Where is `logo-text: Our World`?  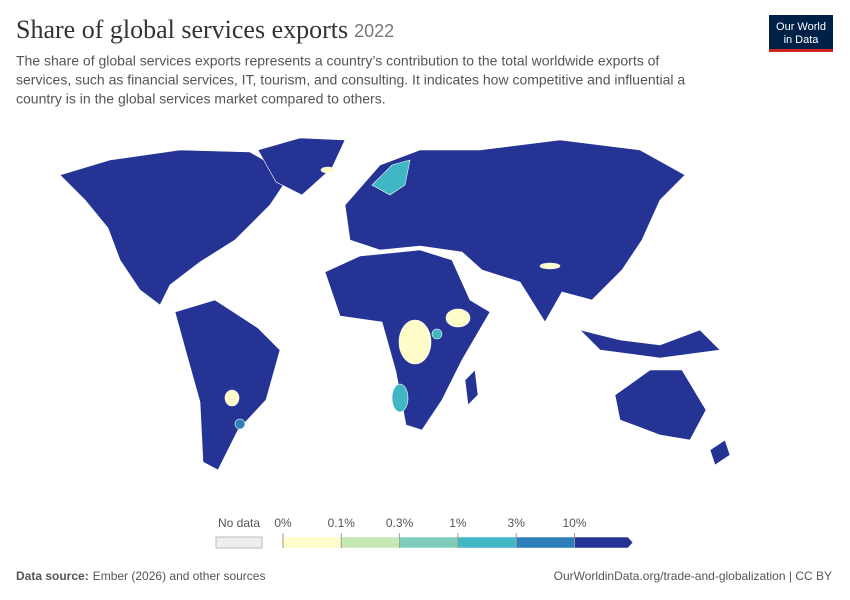 logo-text: Our World is located at coordinates (801, 27).